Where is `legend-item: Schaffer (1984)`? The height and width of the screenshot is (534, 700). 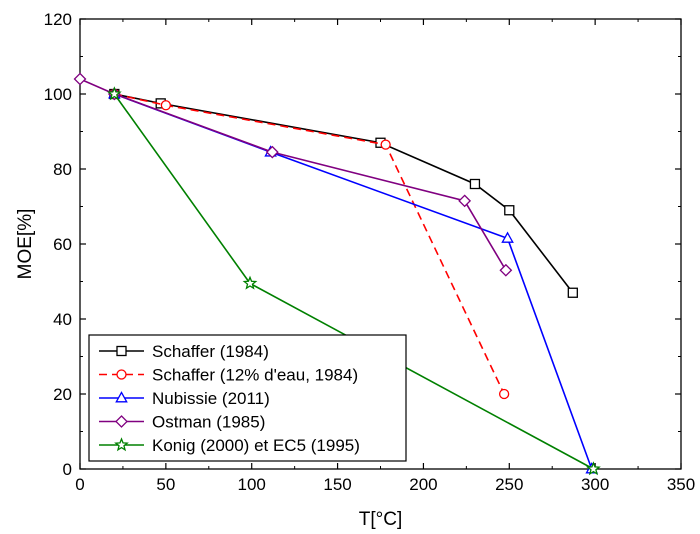
legend-item: Schaffer (1984) is located at coordinates (184, 351).